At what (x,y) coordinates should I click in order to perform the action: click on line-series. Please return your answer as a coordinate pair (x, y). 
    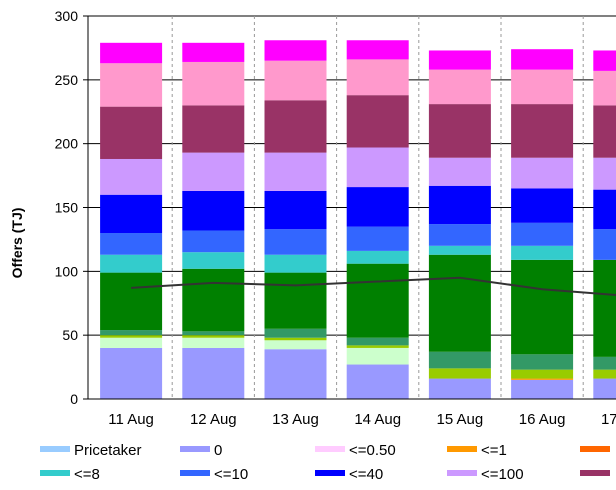
    Looking at the image, I should click on (373, 286).